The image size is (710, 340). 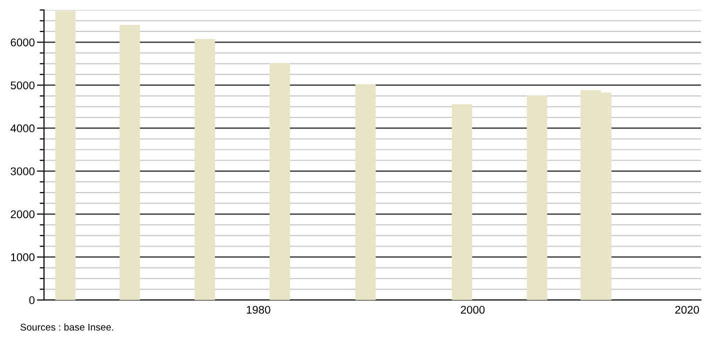 What do you see at coordinates (22, 42) in the screenshot?
I see `y-tick-label: 6000` at bounding box center [22, 42].